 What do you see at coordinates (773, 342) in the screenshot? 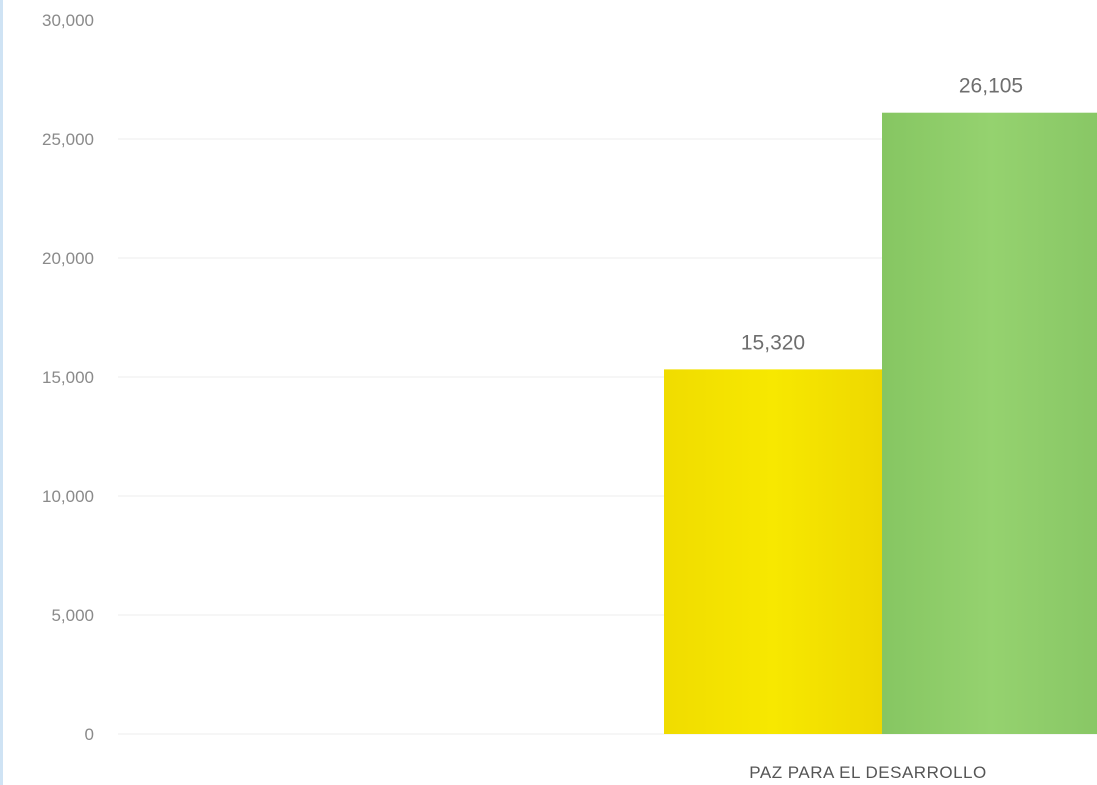
I see `bar-value-label: 15,320` at bounding box center [773, 342].